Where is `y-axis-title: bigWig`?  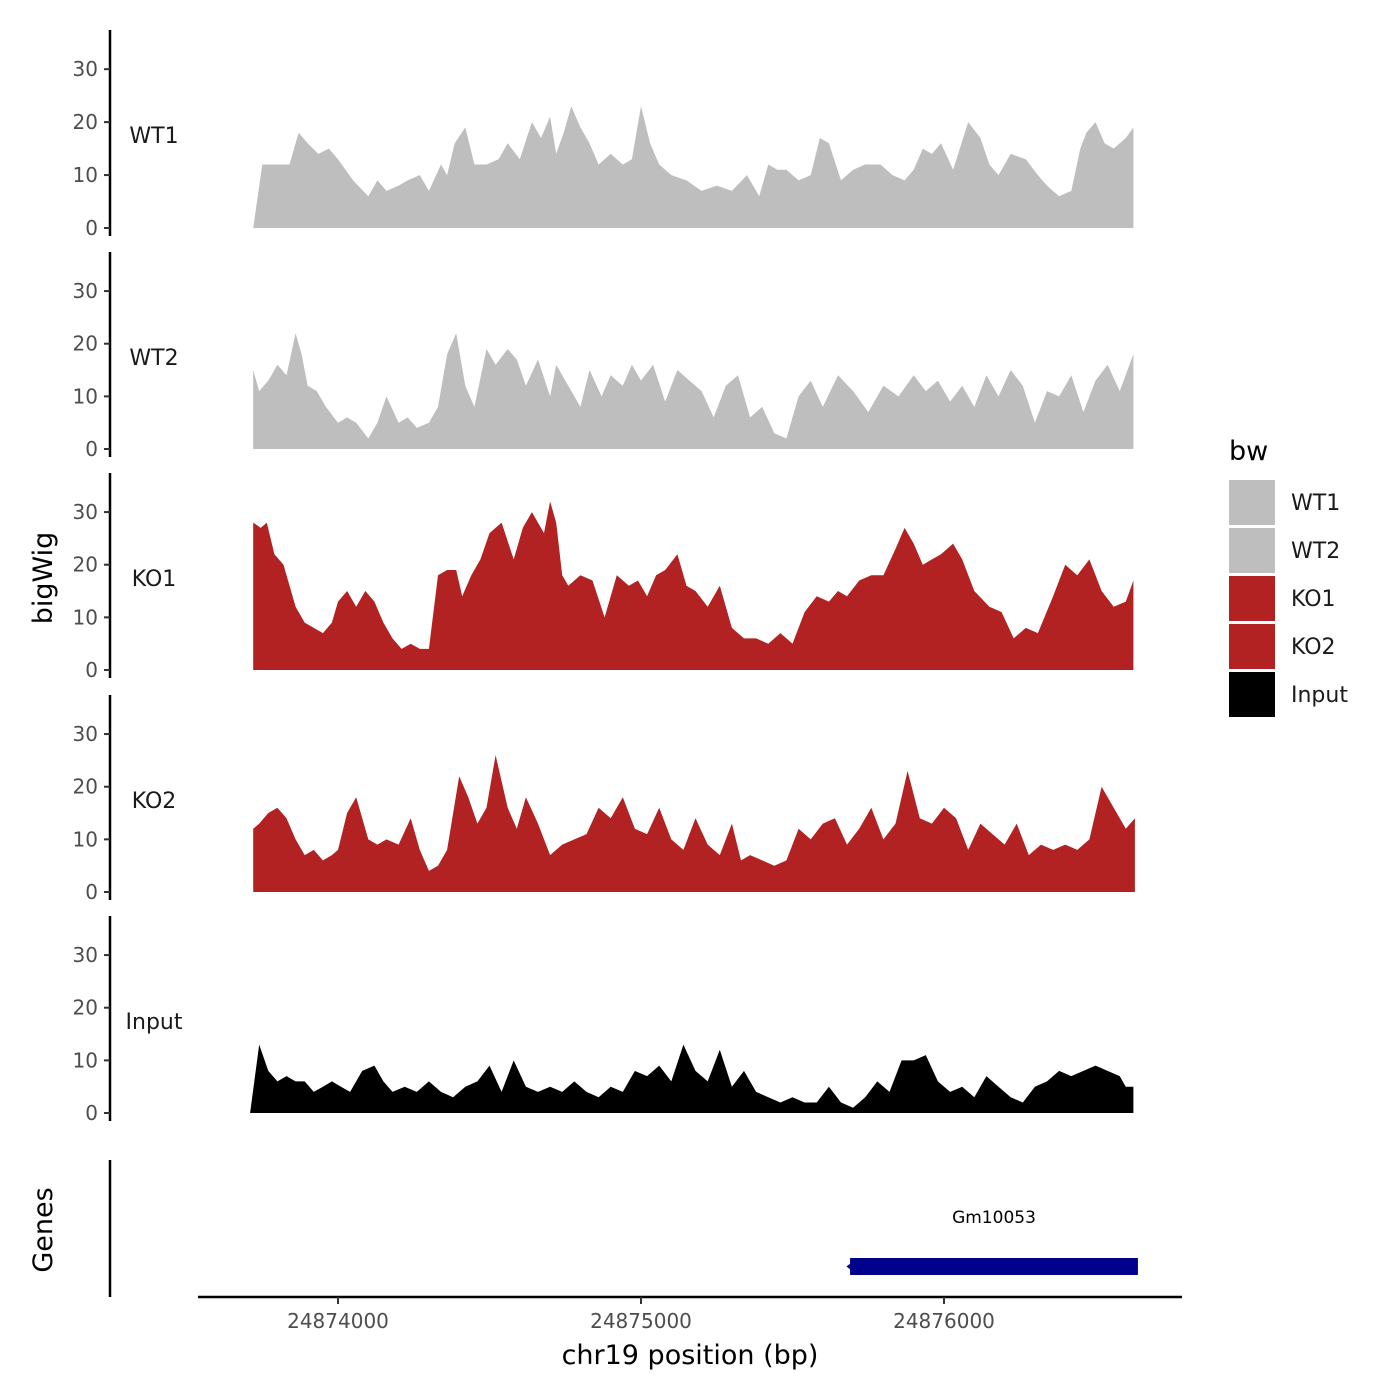
y-axis-title: bigWig is located at coordinates (43, 578).